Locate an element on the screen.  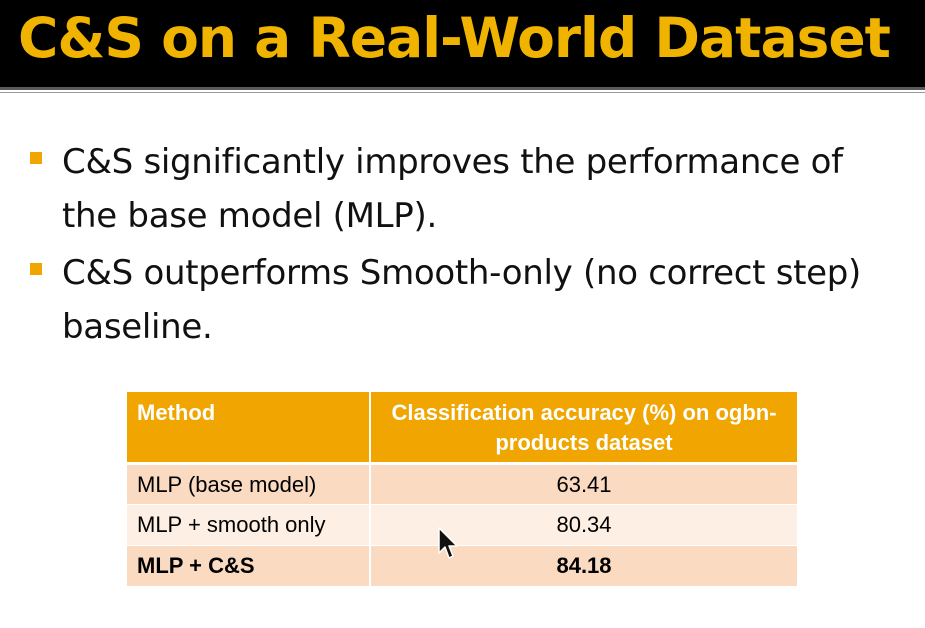
table-row: MLP + C&S 84.18 is located at coordinates (462, 566).